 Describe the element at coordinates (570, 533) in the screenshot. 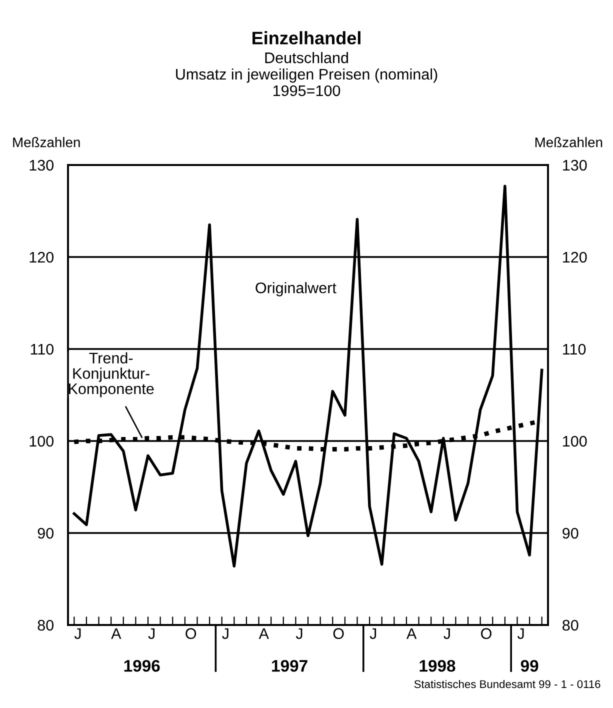

I see `y2-tick-label: 90` at that location.